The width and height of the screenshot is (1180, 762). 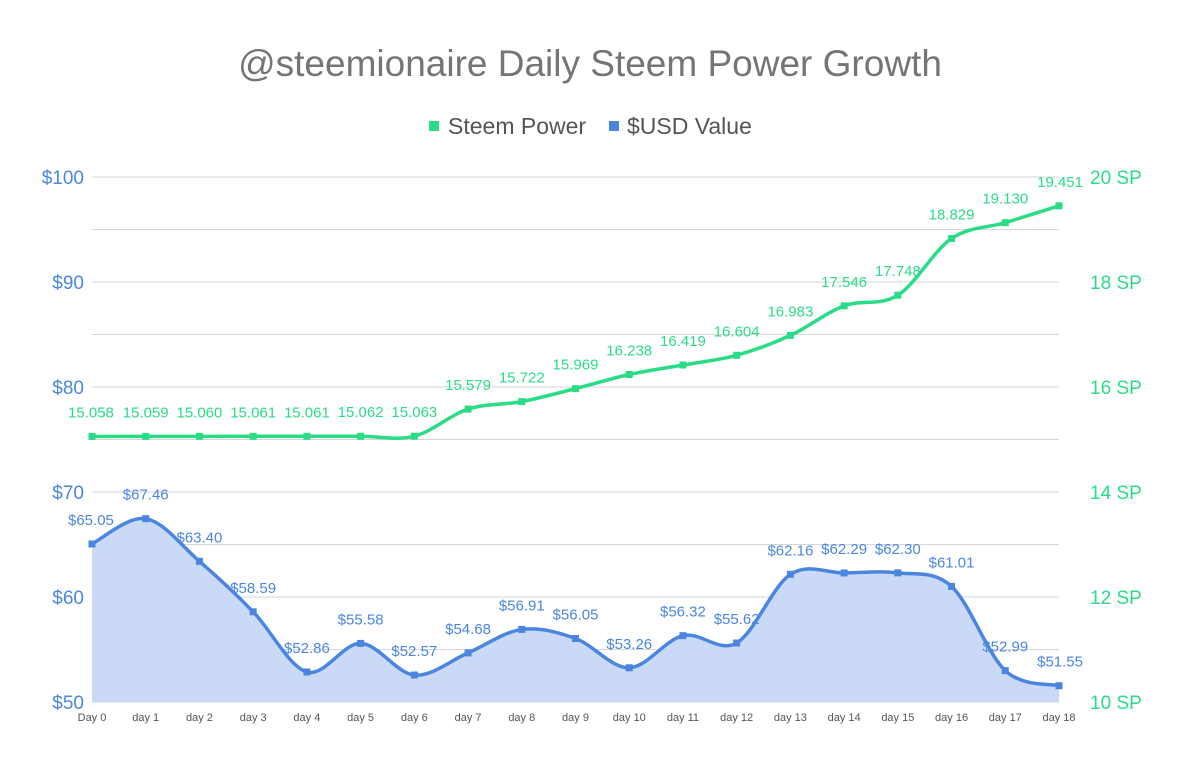 I want to click on steem-power-data-label: 15.058, so click(x=91, y=412).